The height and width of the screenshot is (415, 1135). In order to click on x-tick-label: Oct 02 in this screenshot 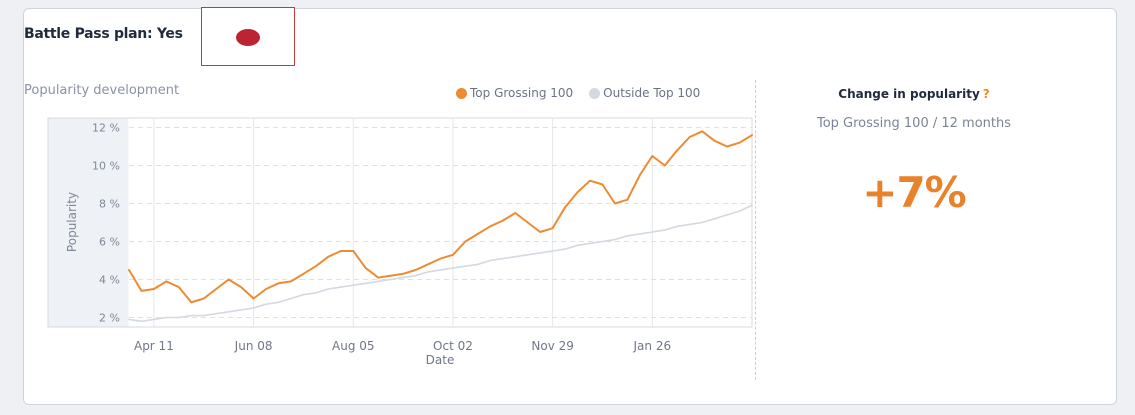, I will do `click(453, 346)`.